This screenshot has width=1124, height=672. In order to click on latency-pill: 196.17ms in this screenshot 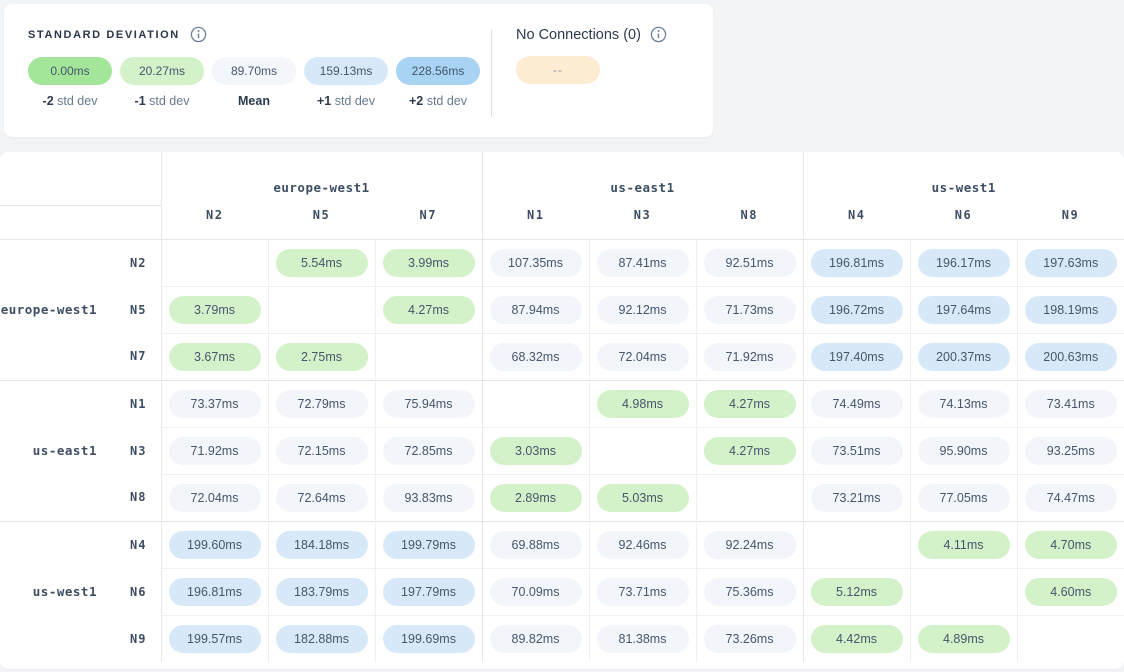, I will do `click(963, 262)`.